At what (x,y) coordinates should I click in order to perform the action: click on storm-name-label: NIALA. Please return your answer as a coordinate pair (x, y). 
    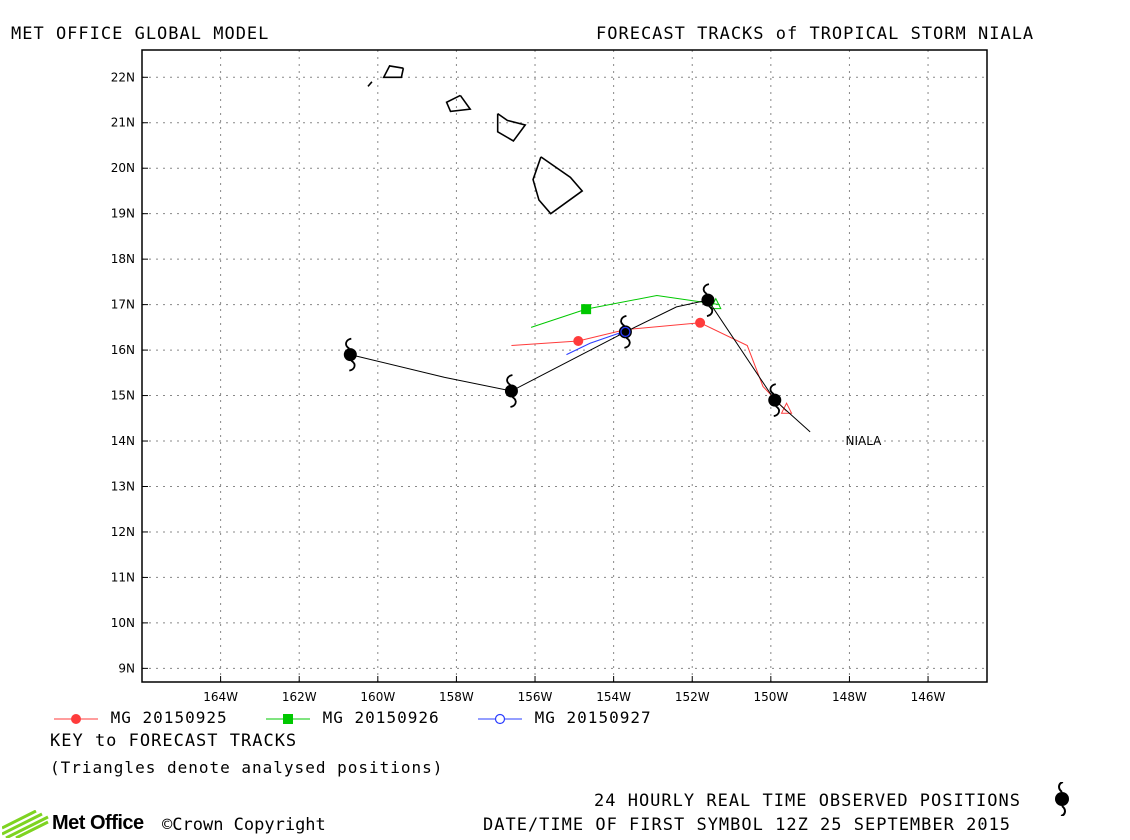
    Looking at the image, I should click on (864, 441).